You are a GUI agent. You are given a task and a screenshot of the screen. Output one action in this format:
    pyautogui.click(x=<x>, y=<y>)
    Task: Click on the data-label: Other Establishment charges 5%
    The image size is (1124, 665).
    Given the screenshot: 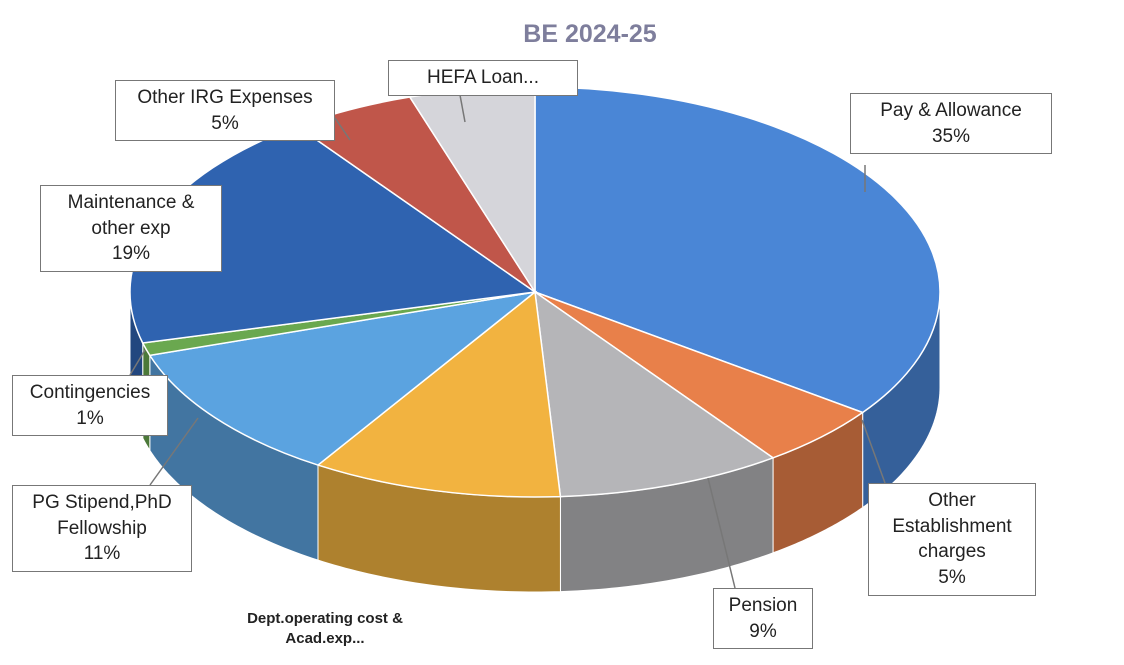 What is the action you would take?
    pyautogui.click(x=952, y=539)
    